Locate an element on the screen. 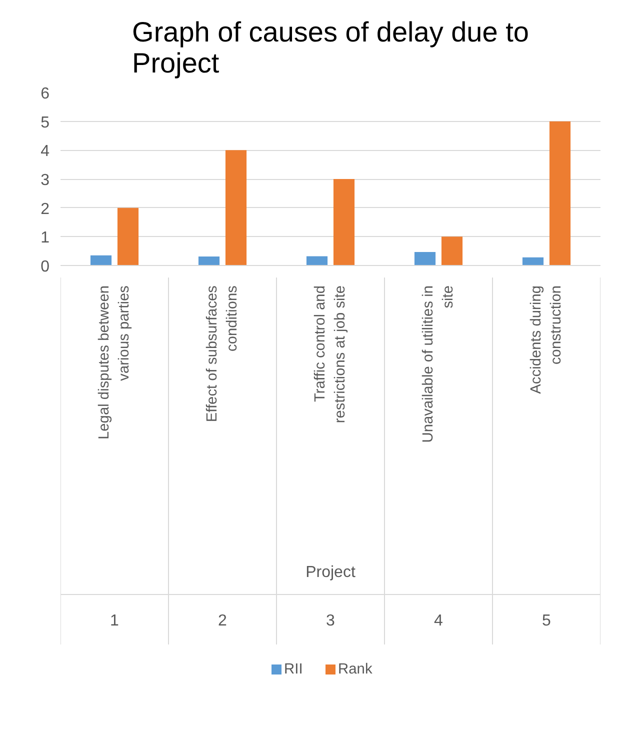  y-tick-label: 0 is located at coordinates (45, 267).